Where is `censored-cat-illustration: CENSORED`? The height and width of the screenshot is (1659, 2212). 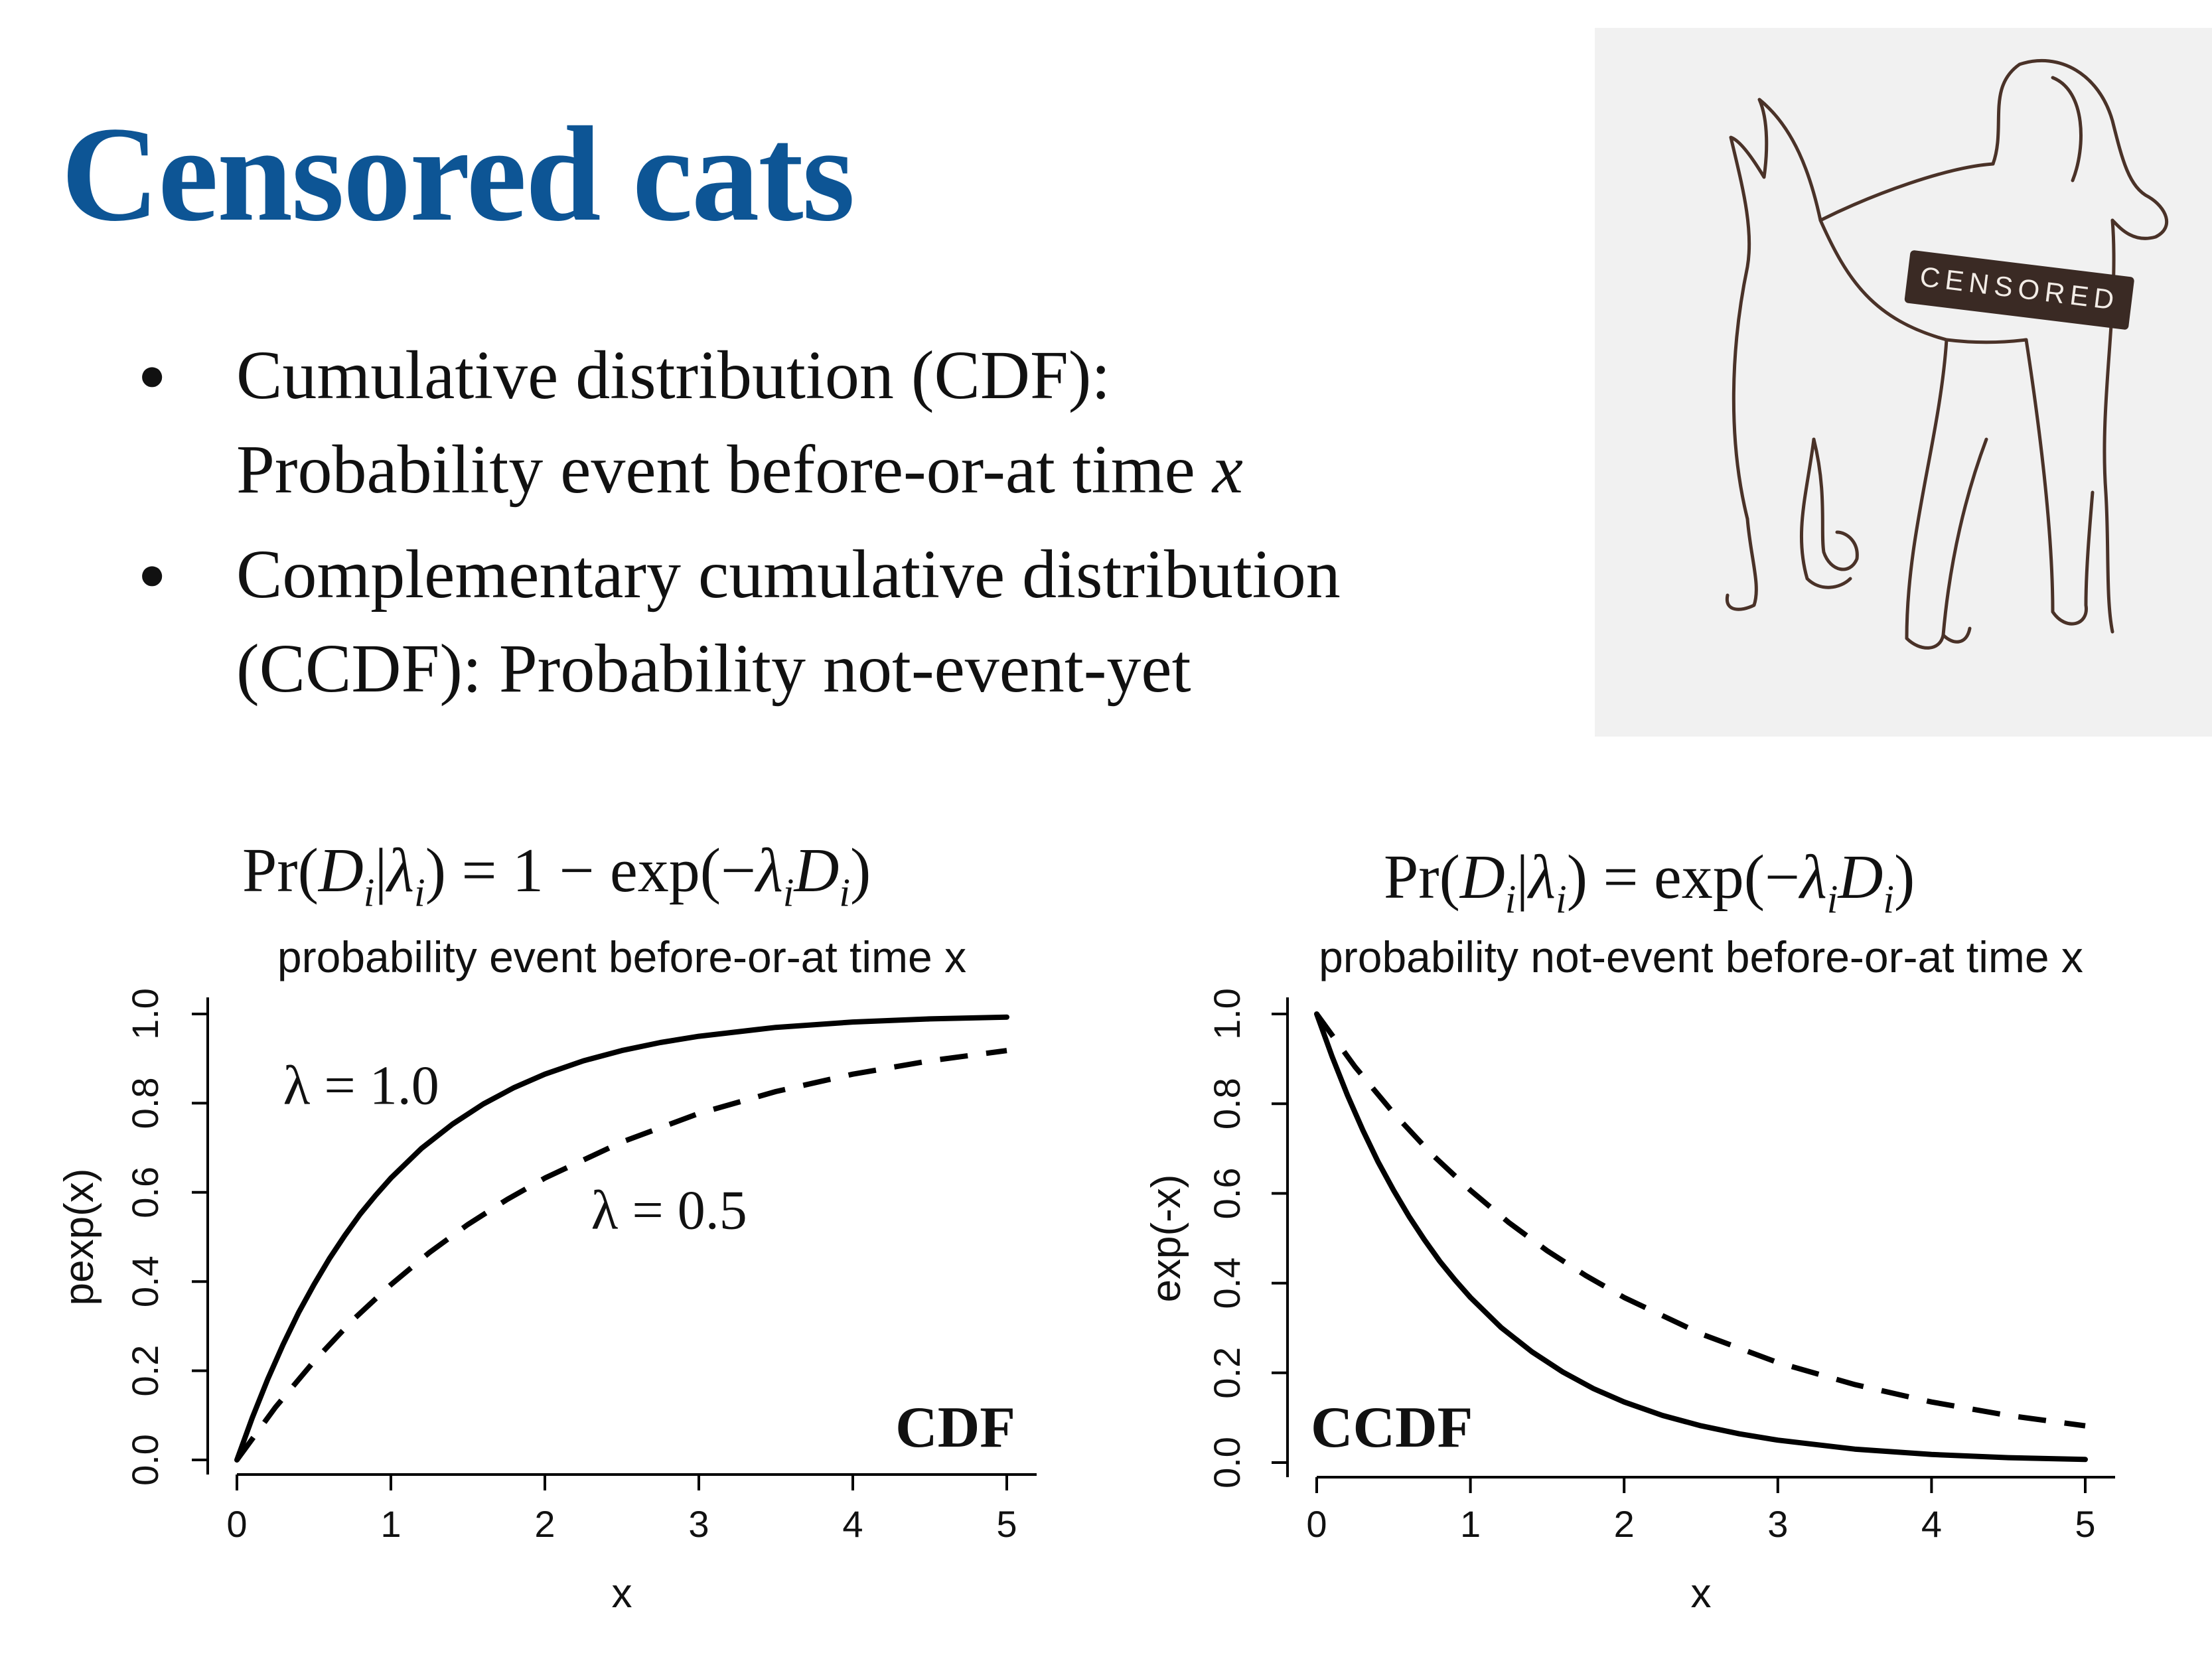
censored-cat-illustration: CENSORED is located at coordinates (1904, 382).